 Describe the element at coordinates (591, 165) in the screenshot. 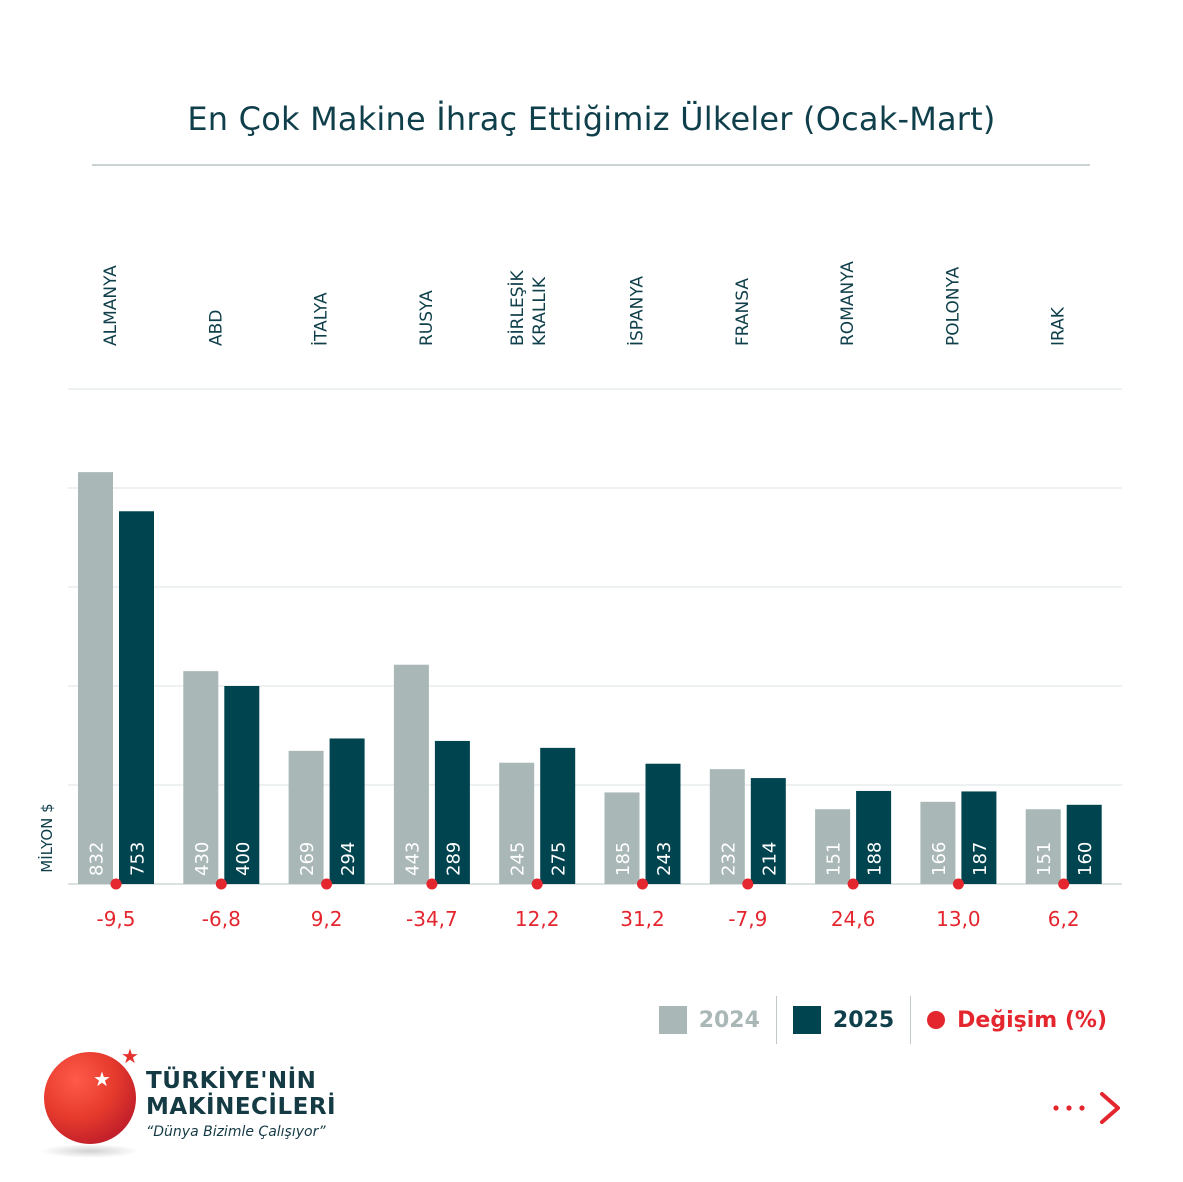

I see `title-divider` at that location.